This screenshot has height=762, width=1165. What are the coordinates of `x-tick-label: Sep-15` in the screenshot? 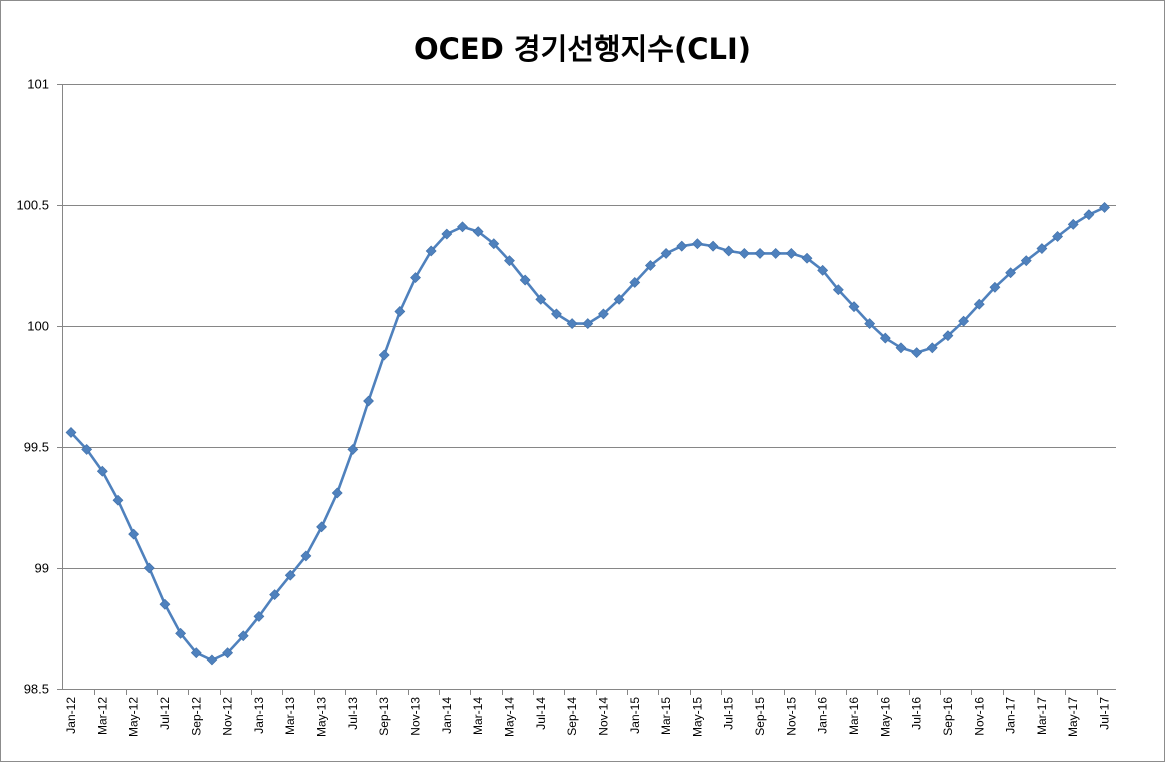 It's located at (760, 716).